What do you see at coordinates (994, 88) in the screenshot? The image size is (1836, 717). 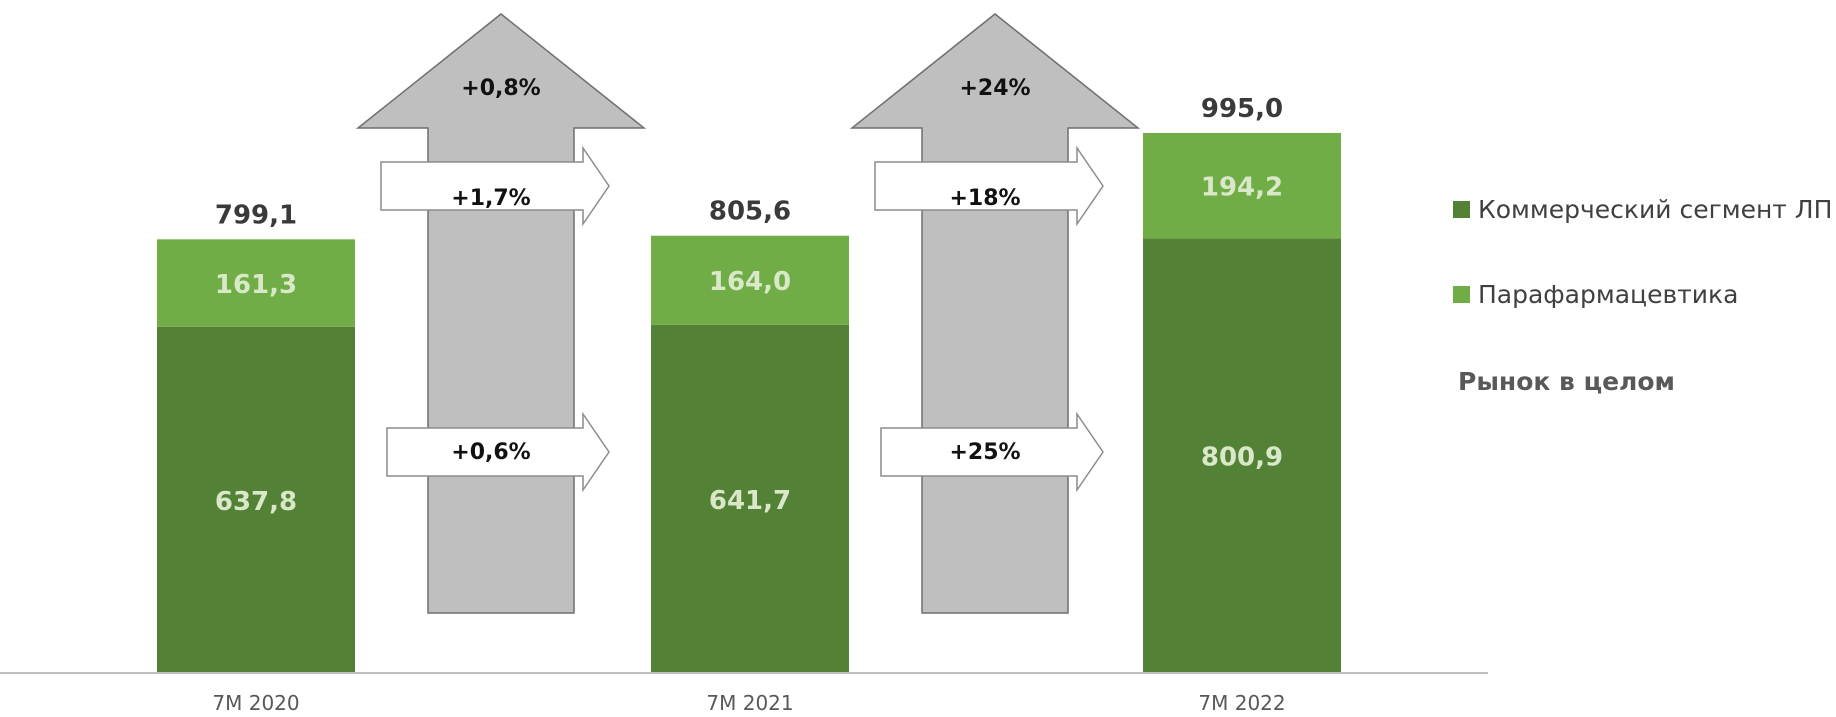 I see `total-growth-label: +24%` at bounding box center [994, 88].